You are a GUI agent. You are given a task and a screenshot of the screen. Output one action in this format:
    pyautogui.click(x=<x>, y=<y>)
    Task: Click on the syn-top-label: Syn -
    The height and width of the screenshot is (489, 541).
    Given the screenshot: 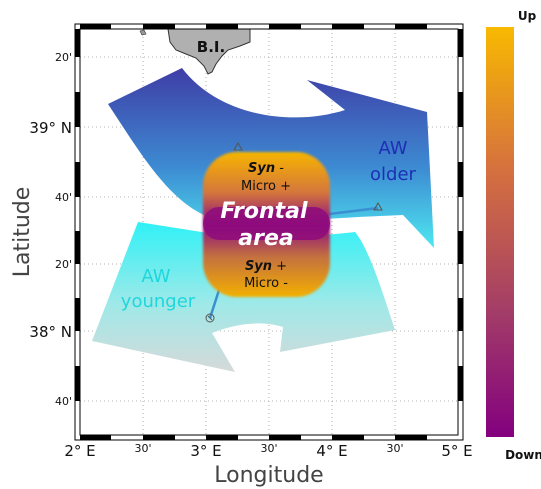 What is the action you would take?
    pyautogui.click(x=266, y=168)
    